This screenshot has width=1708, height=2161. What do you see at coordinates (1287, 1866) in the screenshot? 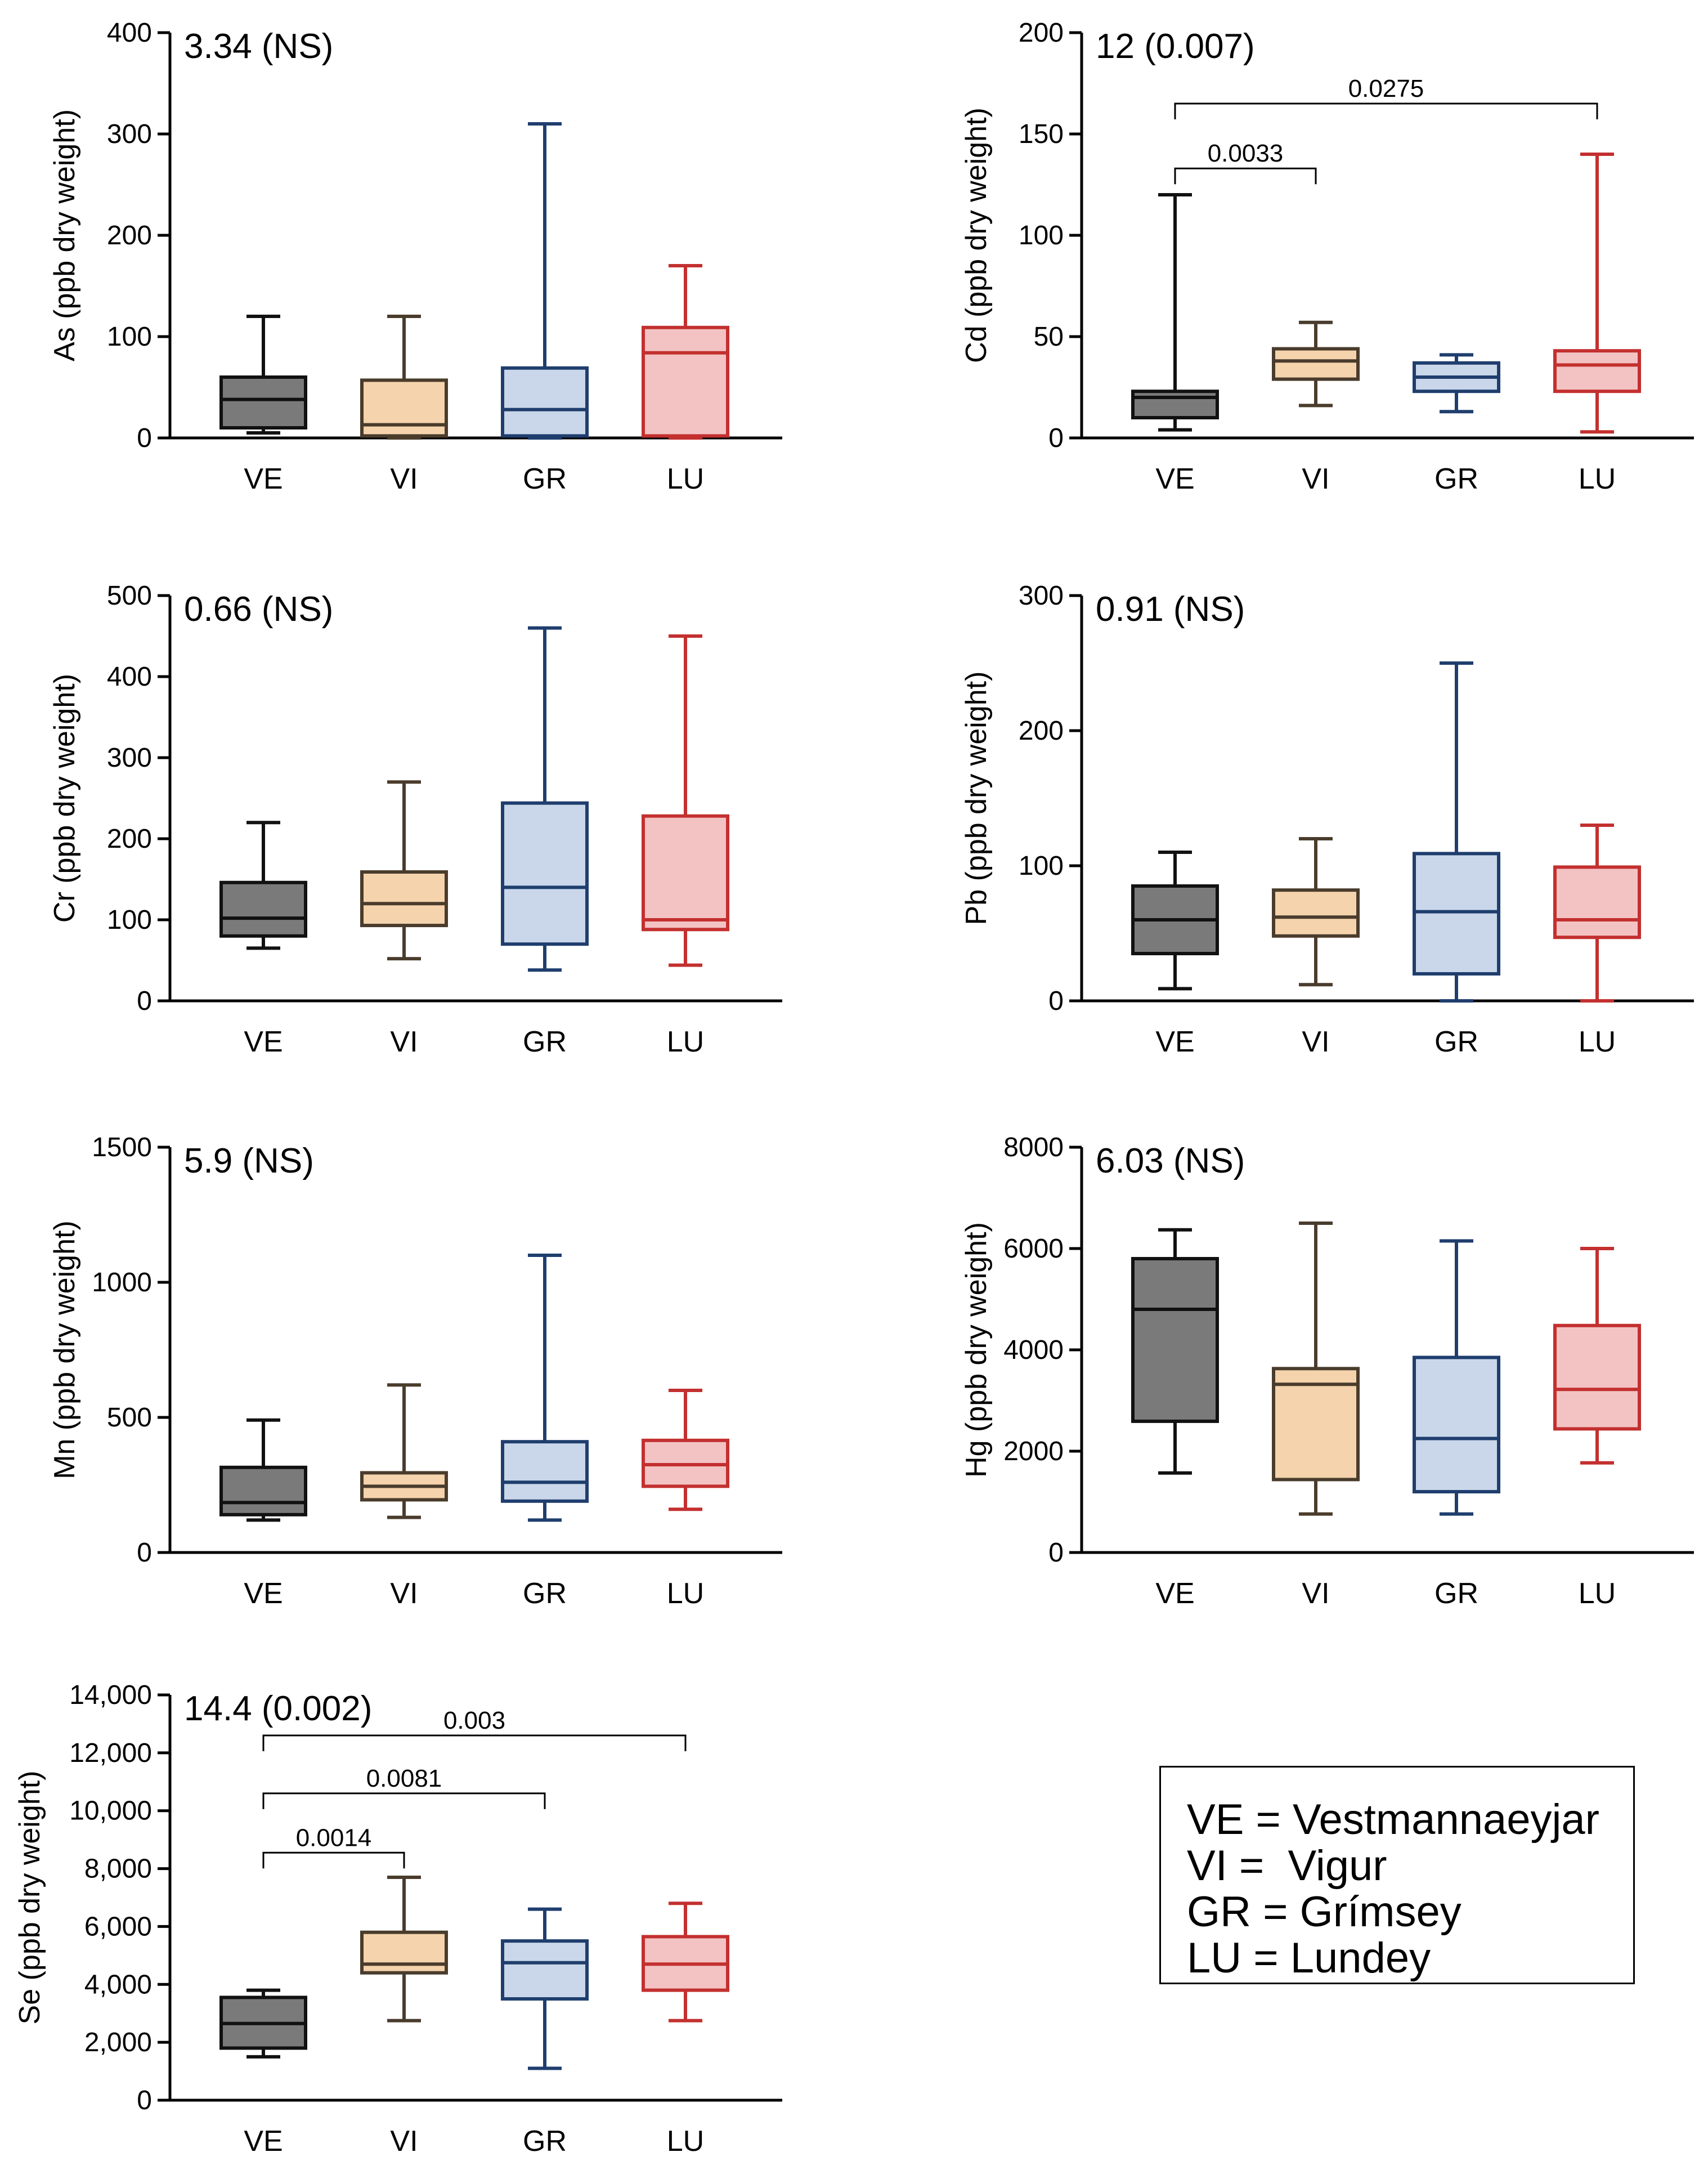
I see `legend-entry-vi: VI = Vigur` at bounding box center [1287, 1866].